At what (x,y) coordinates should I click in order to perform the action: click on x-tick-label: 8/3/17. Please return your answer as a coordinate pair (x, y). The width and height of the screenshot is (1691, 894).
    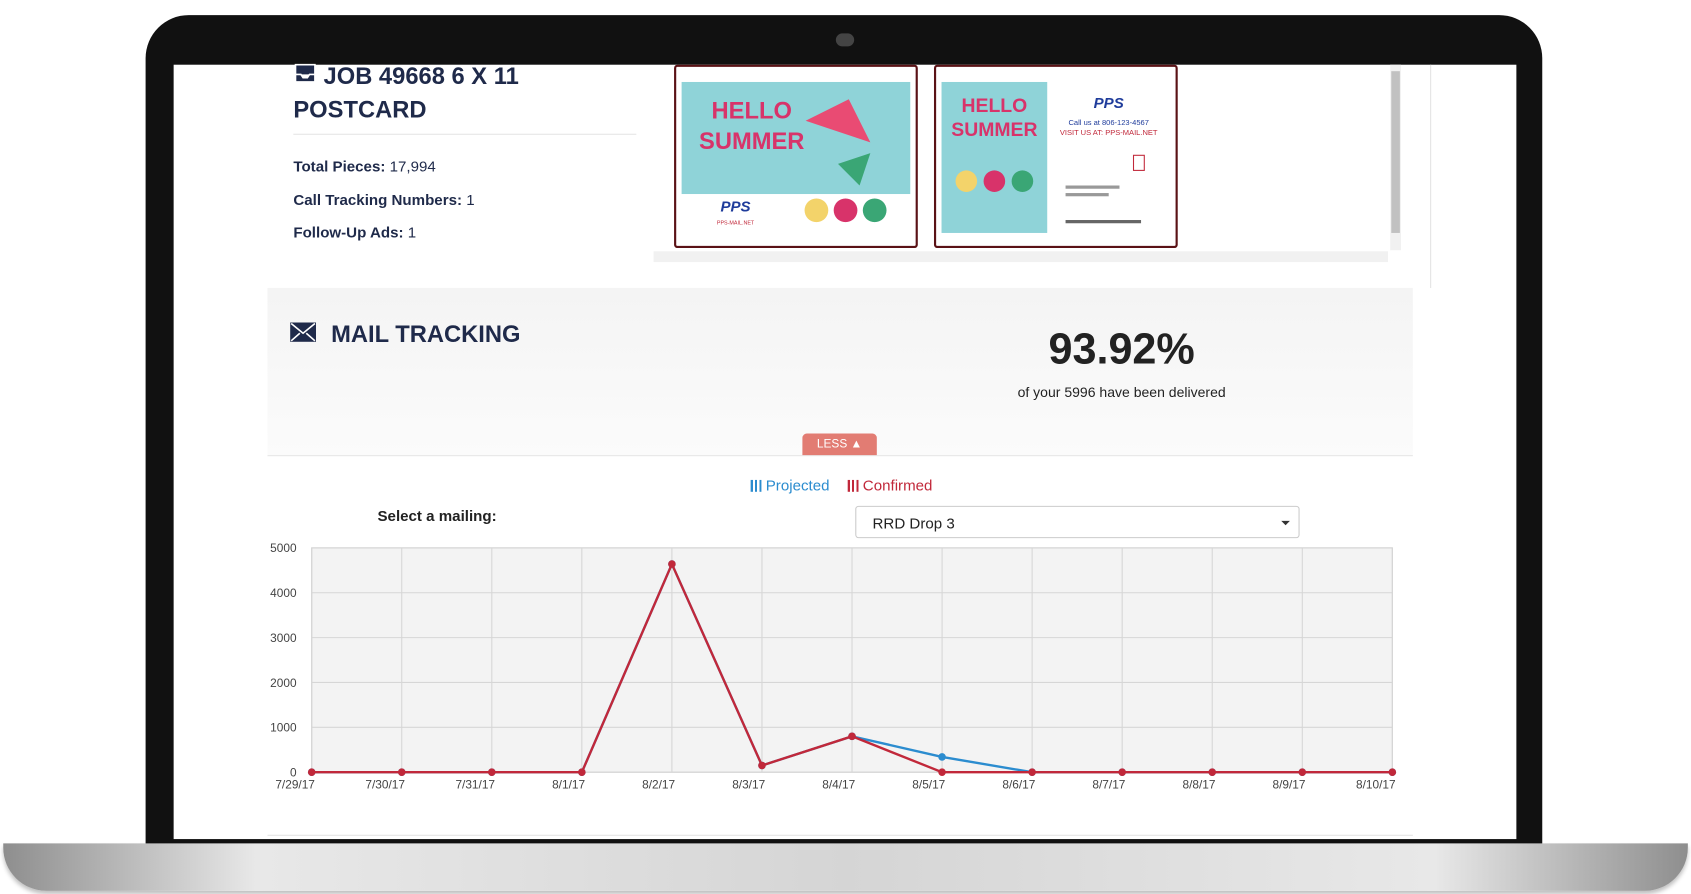
    Looking at the image, I should click on (748, 784).